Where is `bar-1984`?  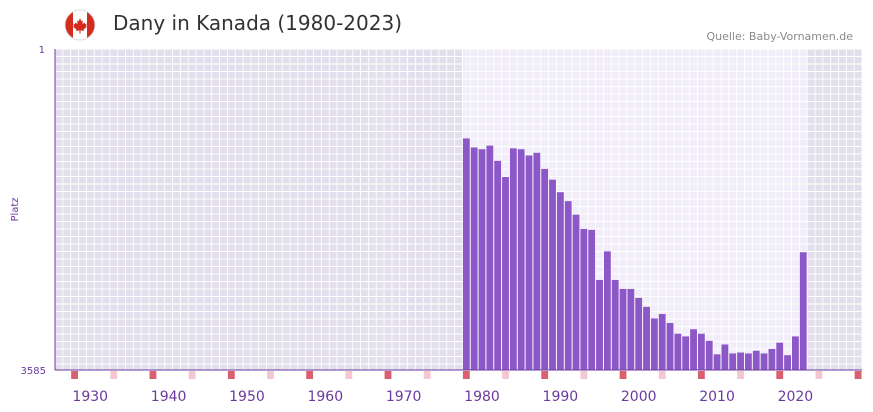 bar-1984 is located at coordinates (513, 259).